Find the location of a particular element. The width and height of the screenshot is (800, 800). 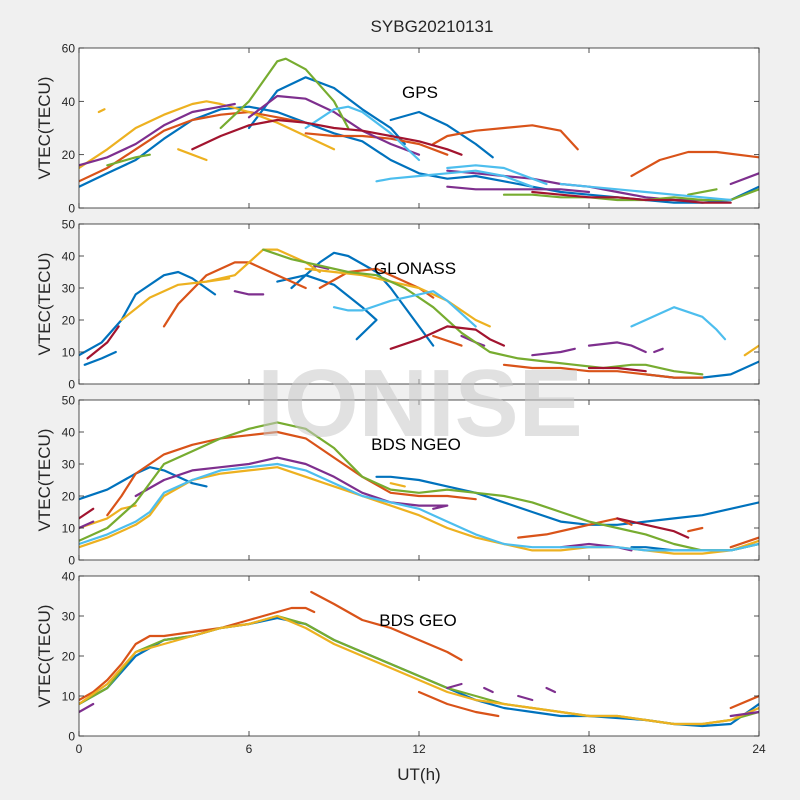

panel-annotation: GLONASS is located at coordinates (415, 268).